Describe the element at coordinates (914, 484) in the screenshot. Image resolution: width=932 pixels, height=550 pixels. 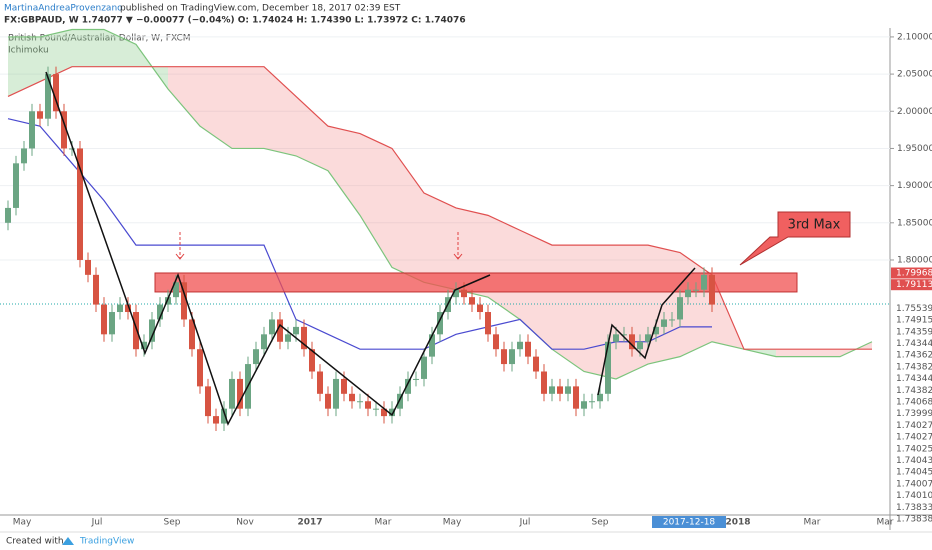
I see `price-label: 1.74007` at that location.